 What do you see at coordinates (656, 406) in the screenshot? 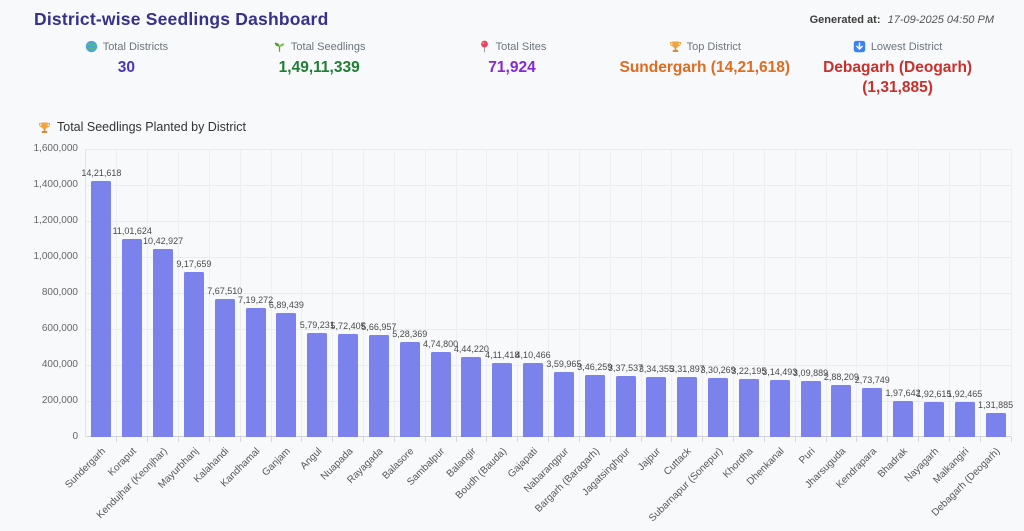
I see `bar-jajpur` at bounding box center [656, 406].